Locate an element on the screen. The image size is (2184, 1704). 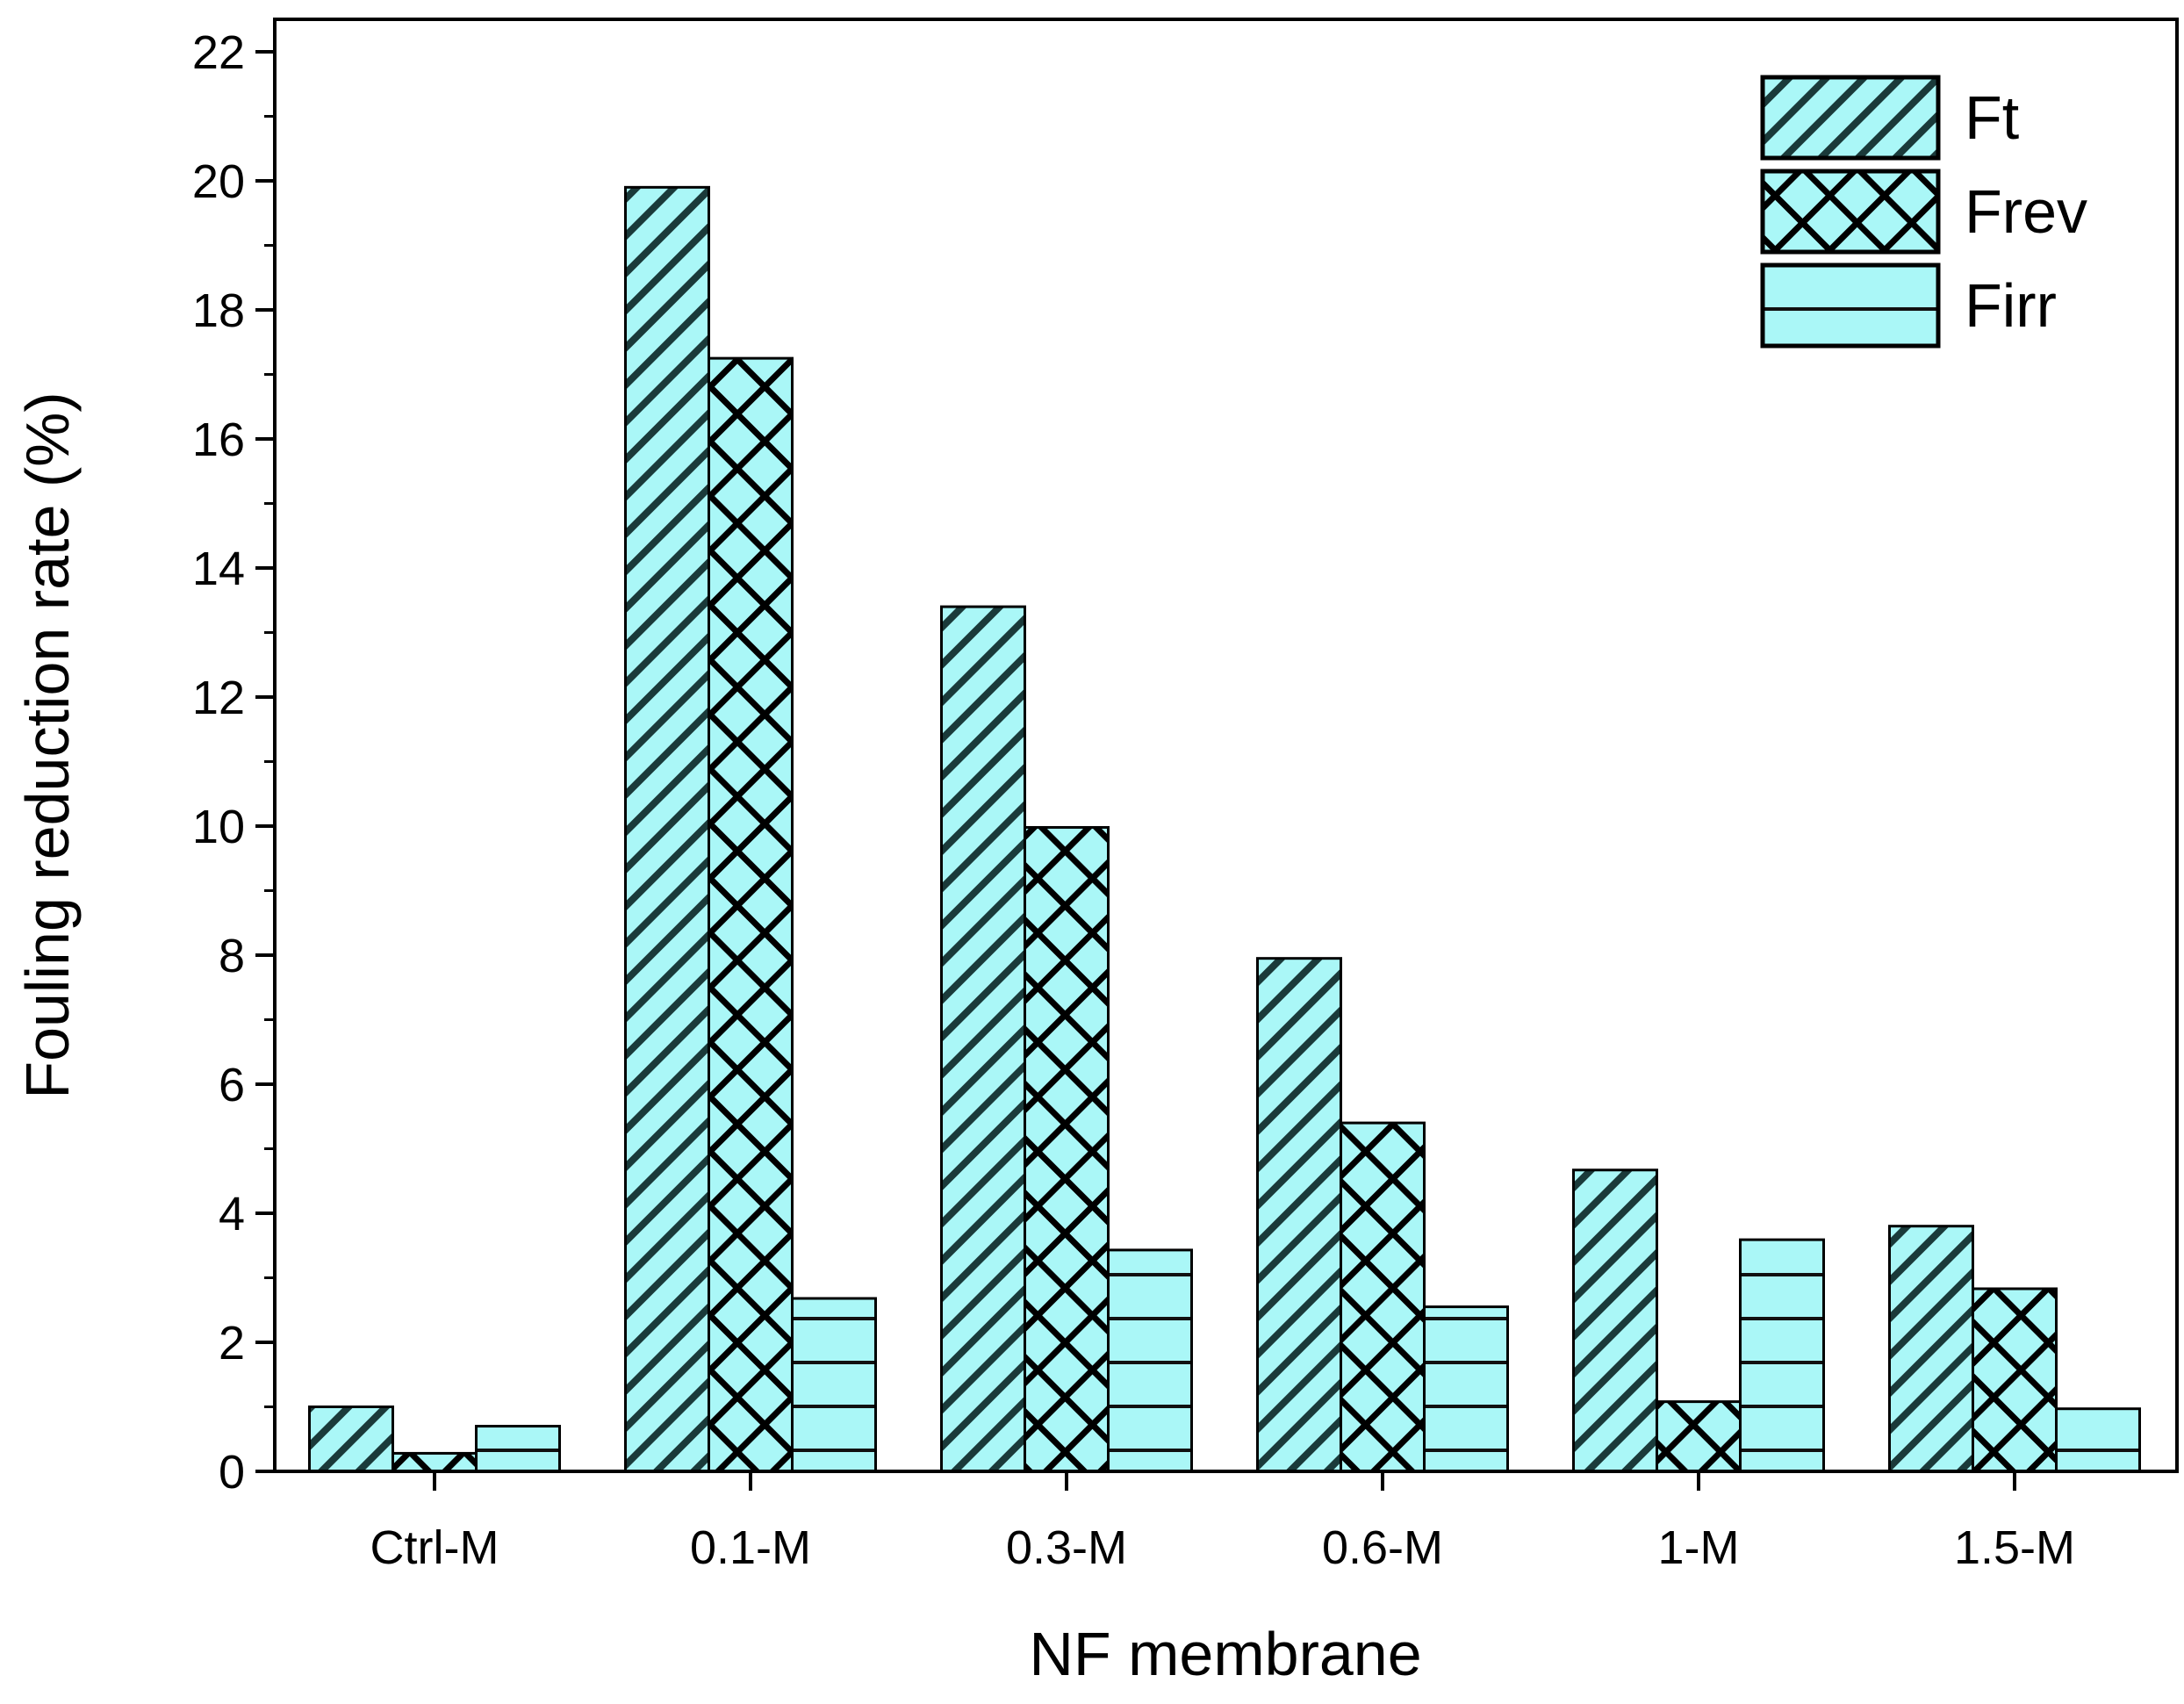
bar-ft-0.6-m is located at coordinates (1299, 1215).